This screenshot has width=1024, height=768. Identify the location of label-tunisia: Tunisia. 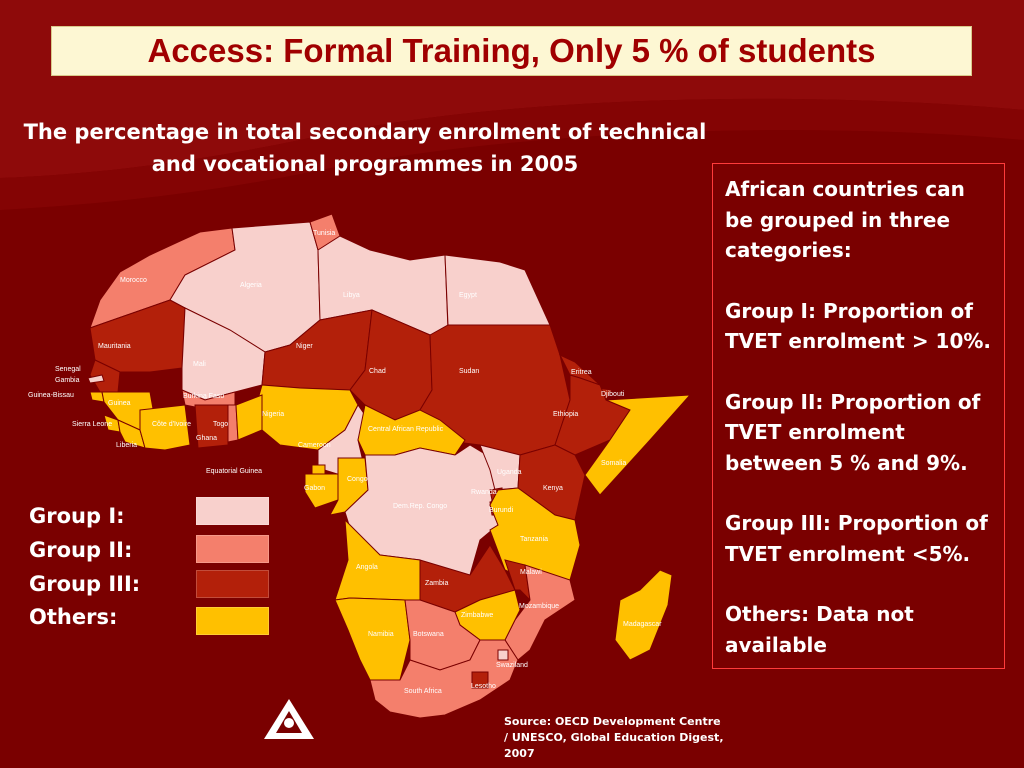
(324, 233).